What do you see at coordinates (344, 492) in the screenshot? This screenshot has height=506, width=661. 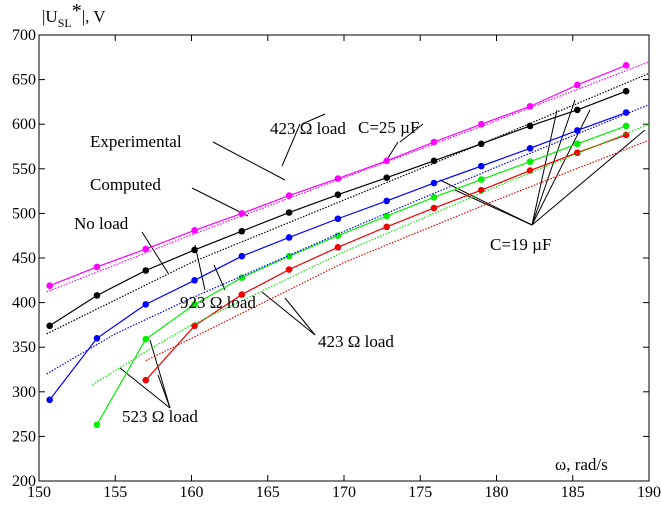 I see `x-tick-label: 170` at bounding box center [344, 492].